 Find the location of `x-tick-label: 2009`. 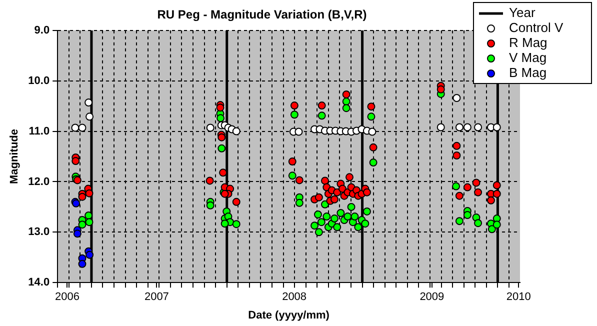

x-tick-label: 2009 is located at coordinates (432, 297).